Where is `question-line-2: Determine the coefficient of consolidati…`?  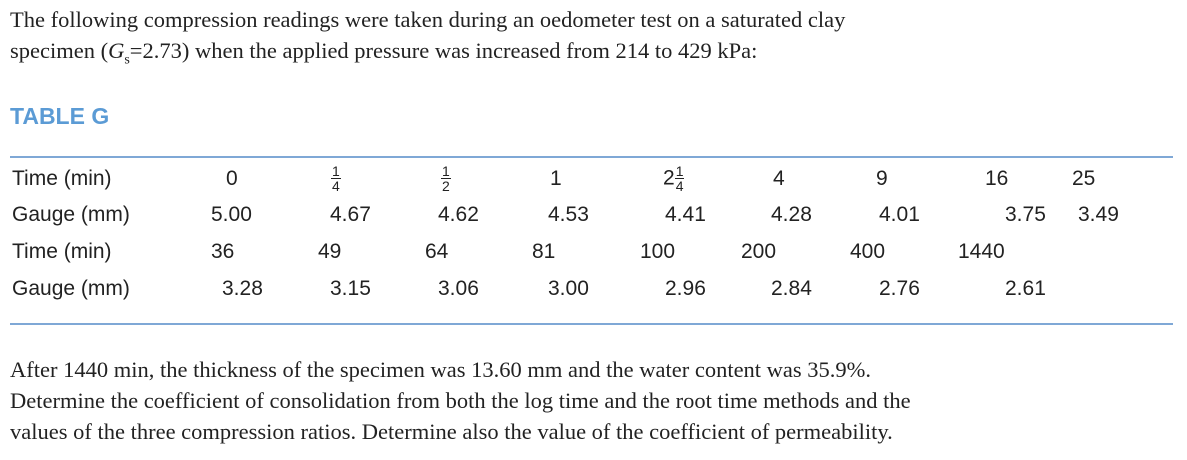 question-line-2: Determine the coefficient of consolidati… is located at coordinates (460, 400).